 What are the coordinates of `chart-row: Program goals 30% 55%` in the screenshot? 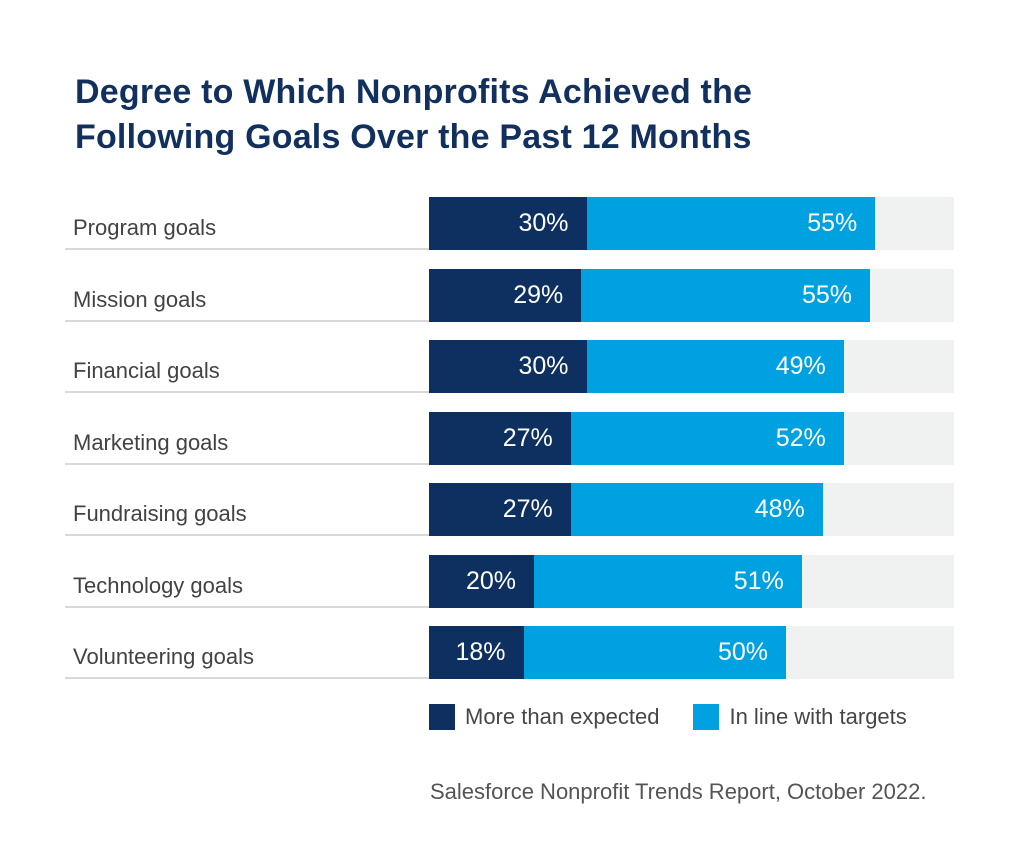 It's located at (509, 223).